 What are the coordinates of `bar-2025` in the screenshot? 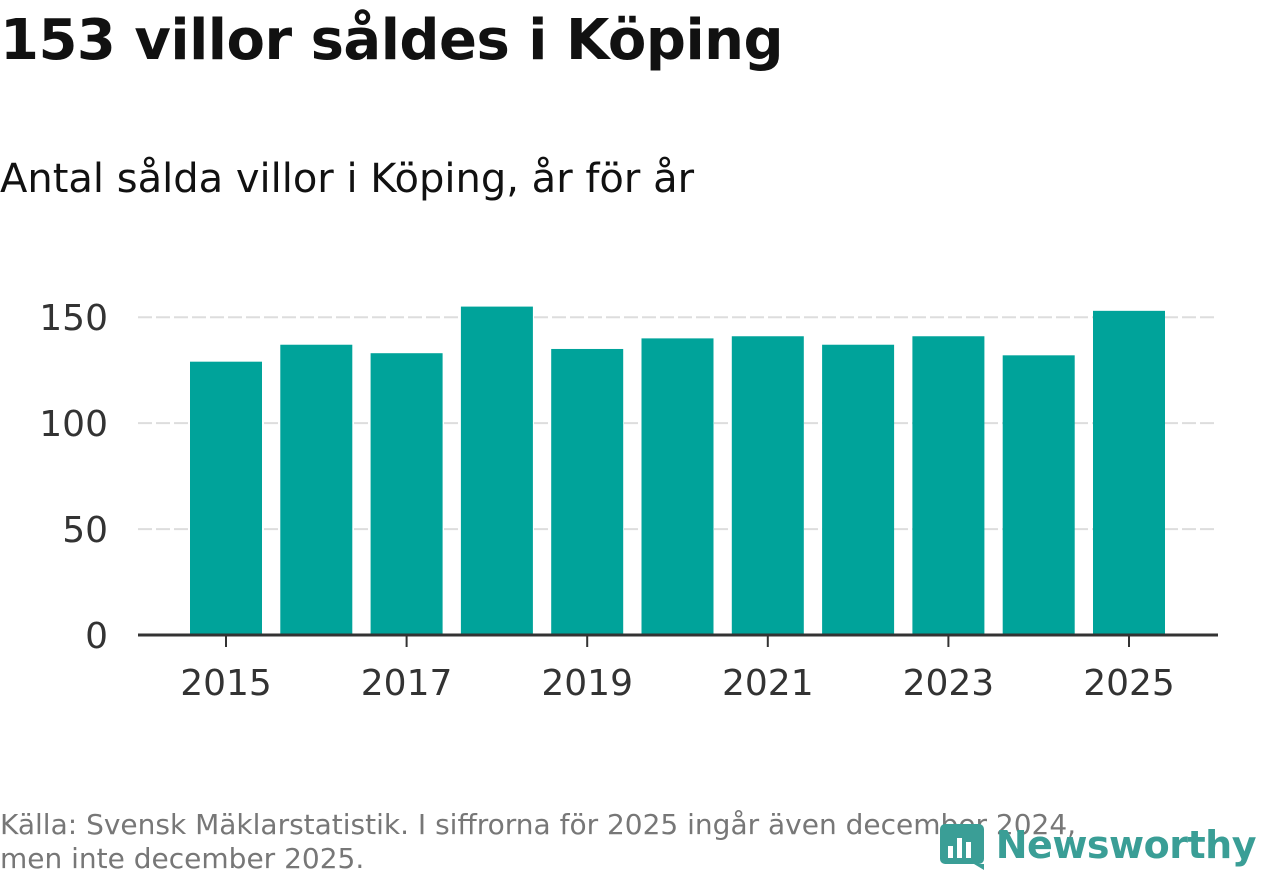 It's located at (1129, 472).